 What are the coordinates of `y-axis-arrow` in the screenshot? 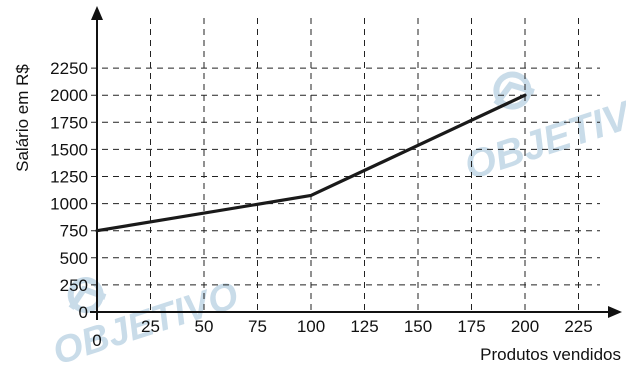 It's located at (97, 13).